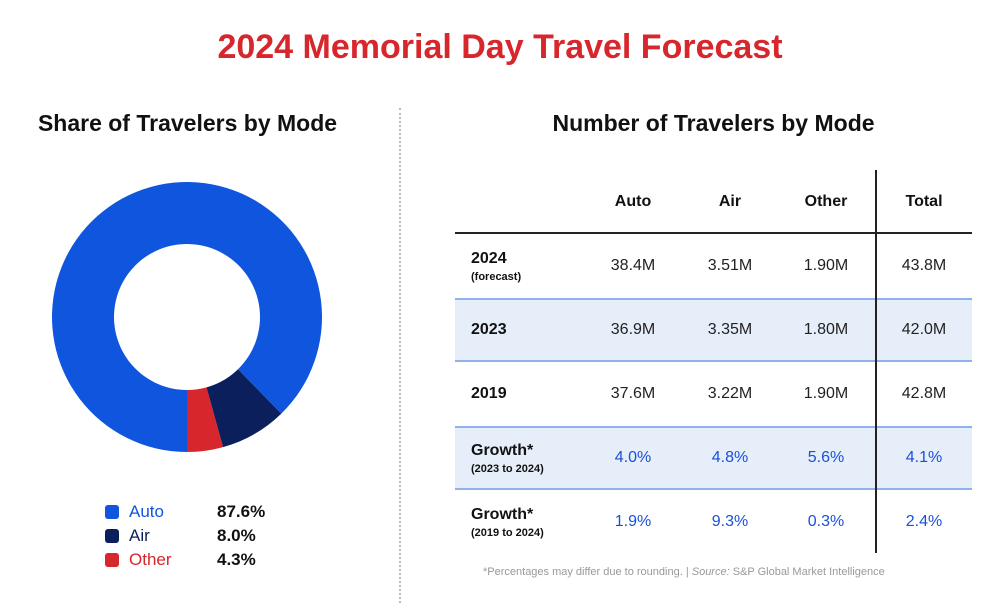 Image resolution: width=1000 pixels, height=614 pixels. What do you see at coordinates (633, 393) in the screenshot?
I see `table-cell: 37.6M` at bounding box center [633, 393].